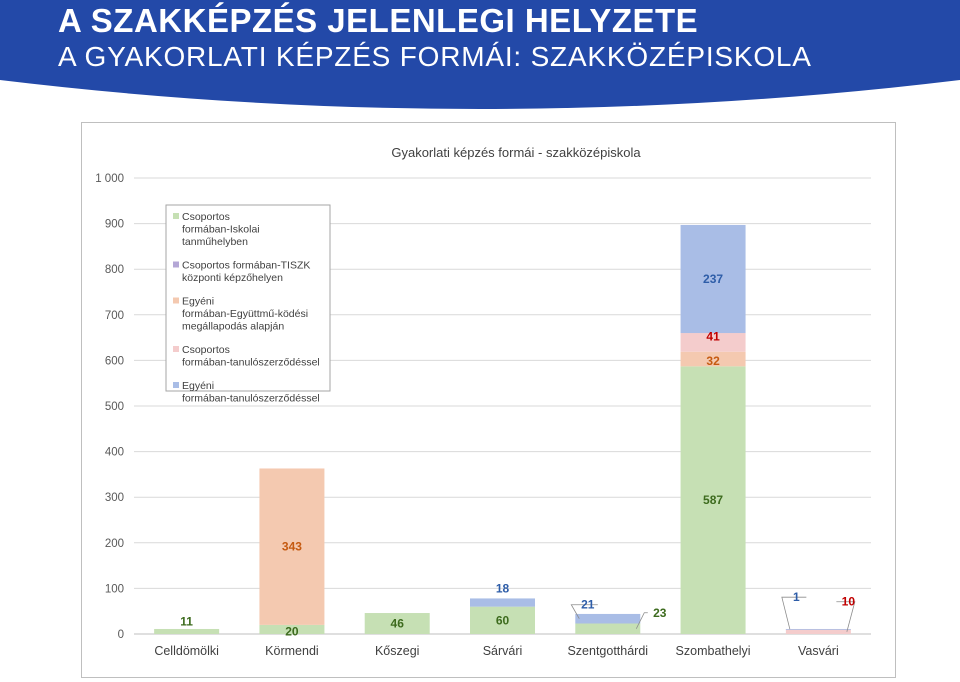 This screenshot has width=960, height=682. What do you see at coordinates (114, 453) in the screenshot?
I see `y-tick-label: 400` at bounding box center [114, 453].